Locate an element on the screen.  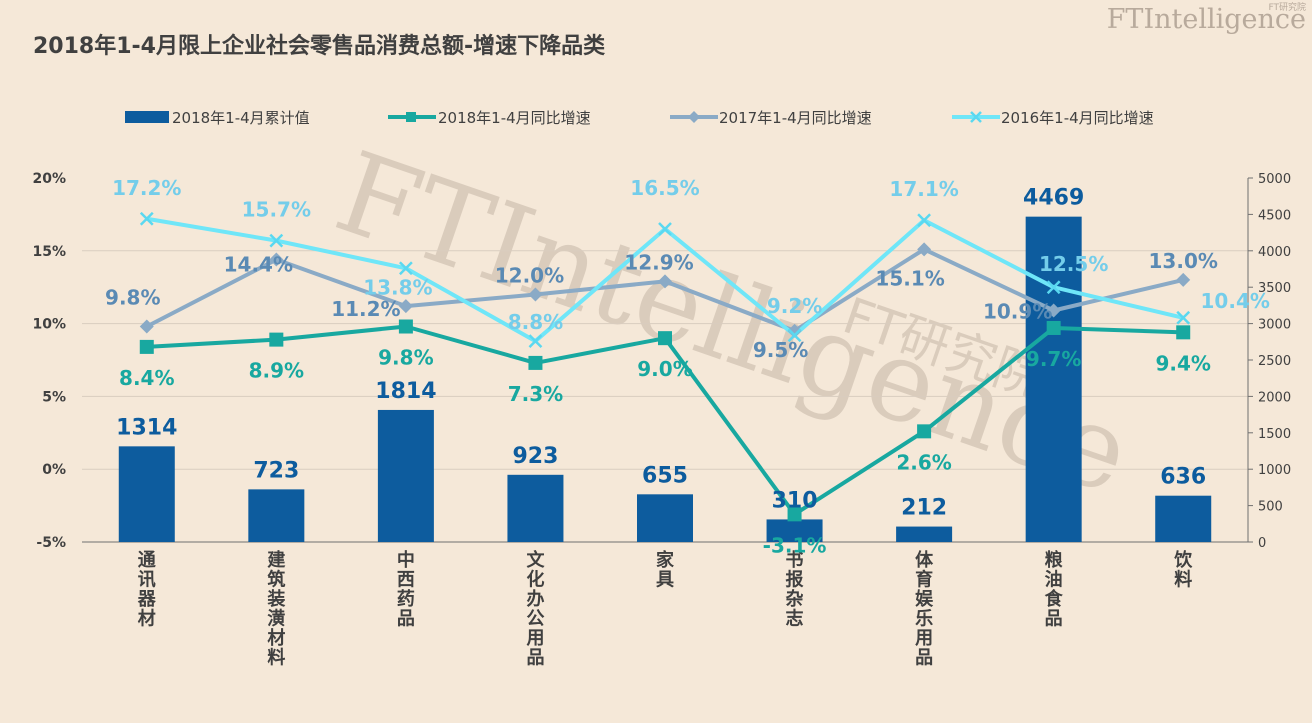
left-axis-tick-label: 0% is located at coordinates (54, 470).